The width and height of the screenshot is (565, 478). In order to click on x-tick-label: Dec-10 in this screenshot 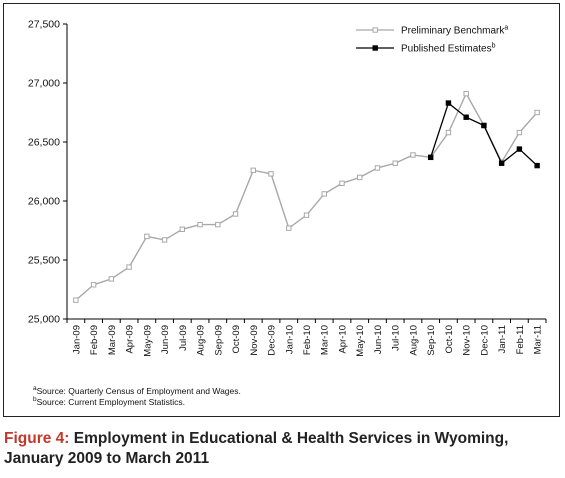, I will do `click(484, 340)`.